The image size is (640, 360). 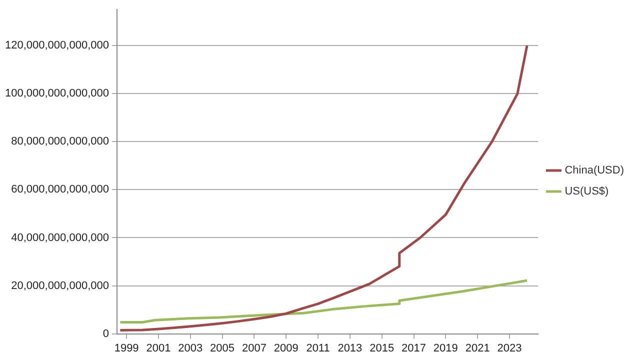 I want to click on legend-label: China(USD), so click(x=594, y=170).